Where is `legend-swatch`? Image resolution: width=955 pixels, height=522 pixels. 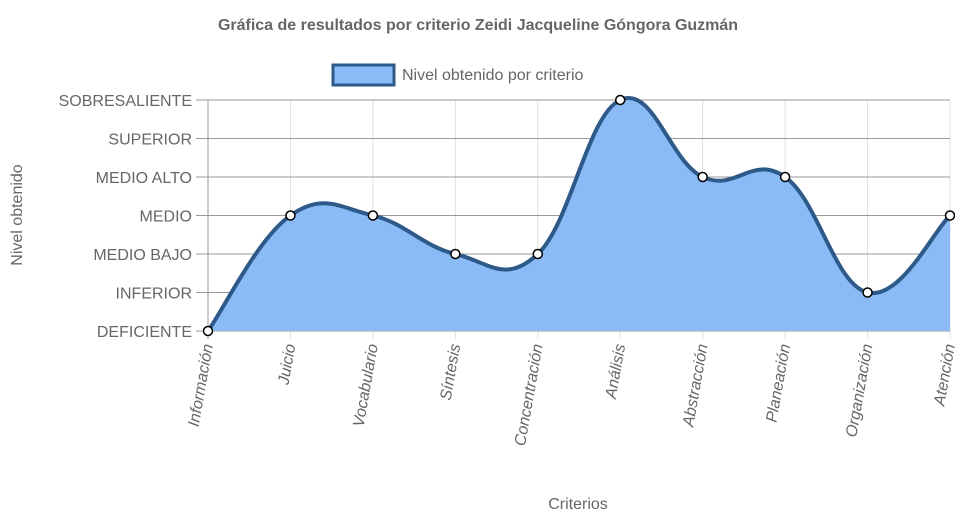
legend-swatch is located at coordinates (363, 75).